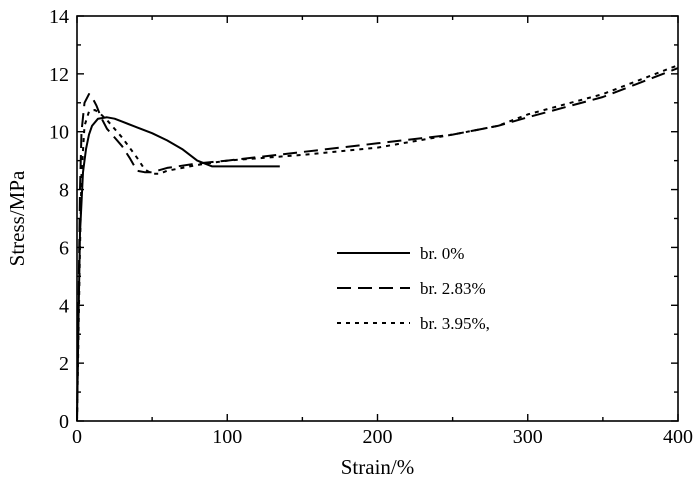 This screenshot has height=480, width=700. What do you see at coordinates (17, 218) in the screenshot?
I see `y-axis-label: Stress/MPa` at bounding box center [17, 218].